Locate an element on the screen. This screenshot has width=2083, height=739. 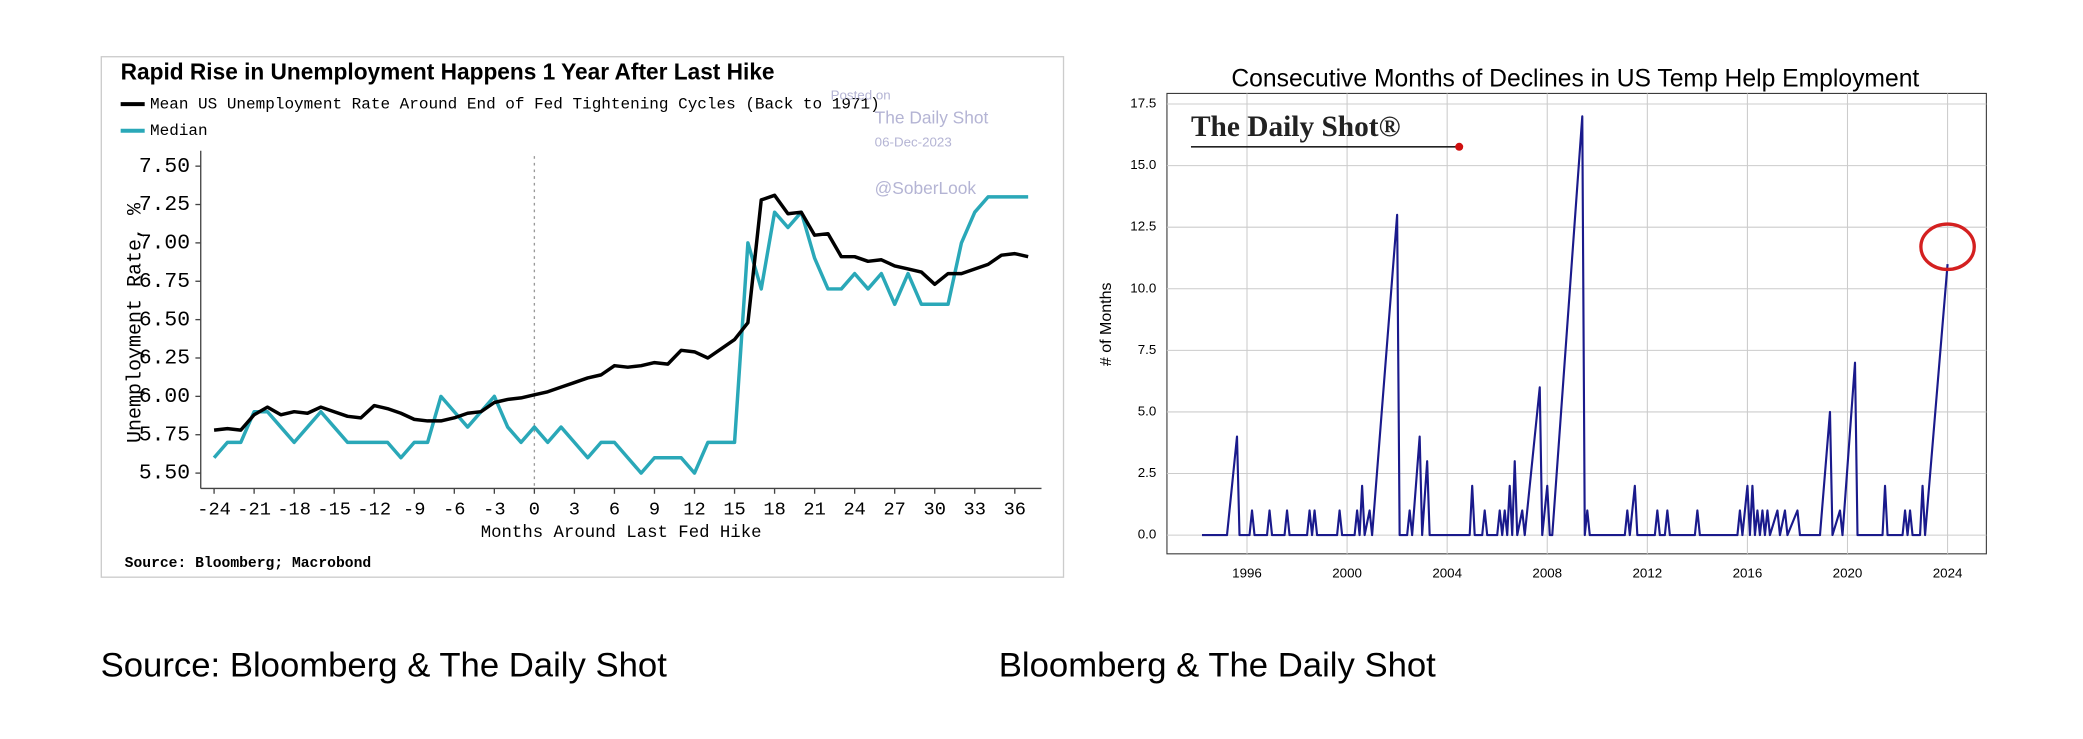
x-tick-label: 9 is located at coordinates (654, 510).